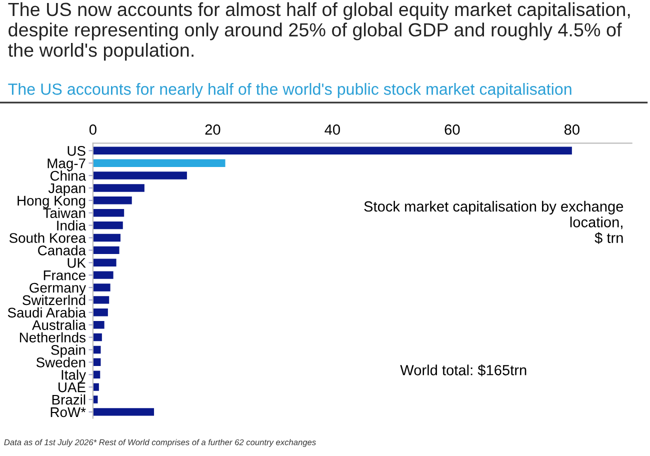 The height and width of the screenshot is (456, 650). I want to click on x-tick-label: 20, so click(212, 129).